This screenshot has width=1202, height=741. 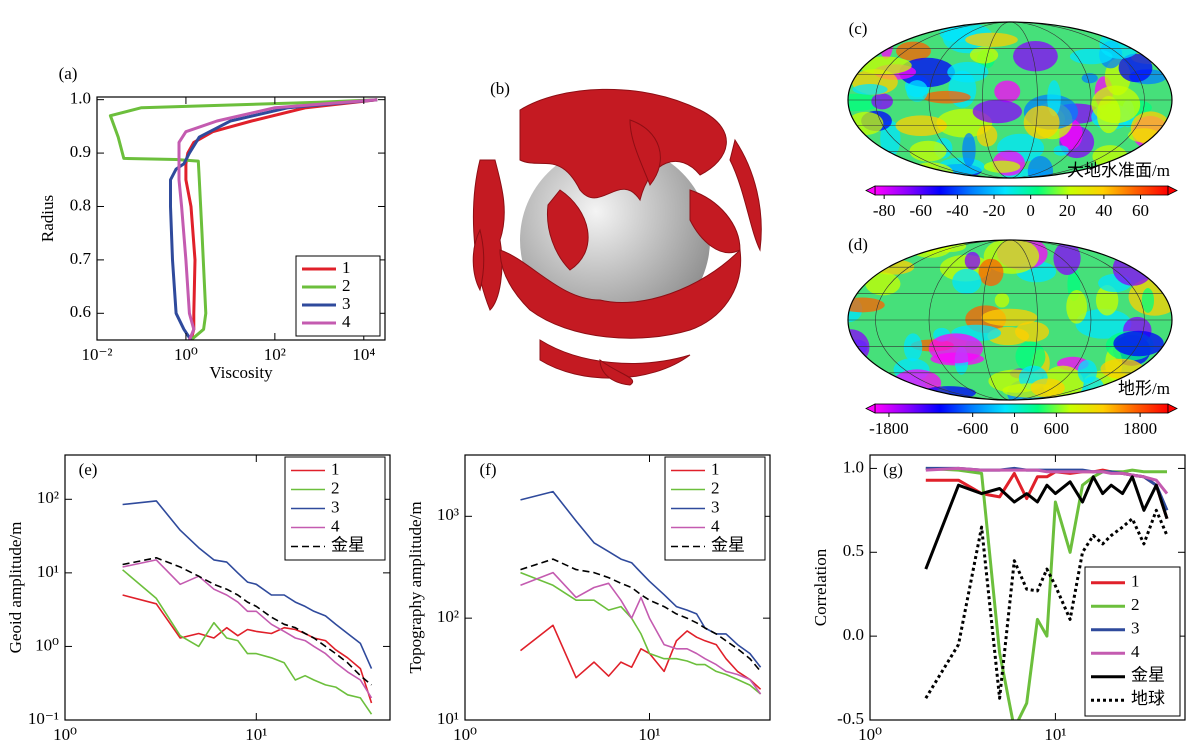 What do you see at coordinates (617, 237) in the screenshot?
I see `panel-b-image` at bounding box center [617, 237].